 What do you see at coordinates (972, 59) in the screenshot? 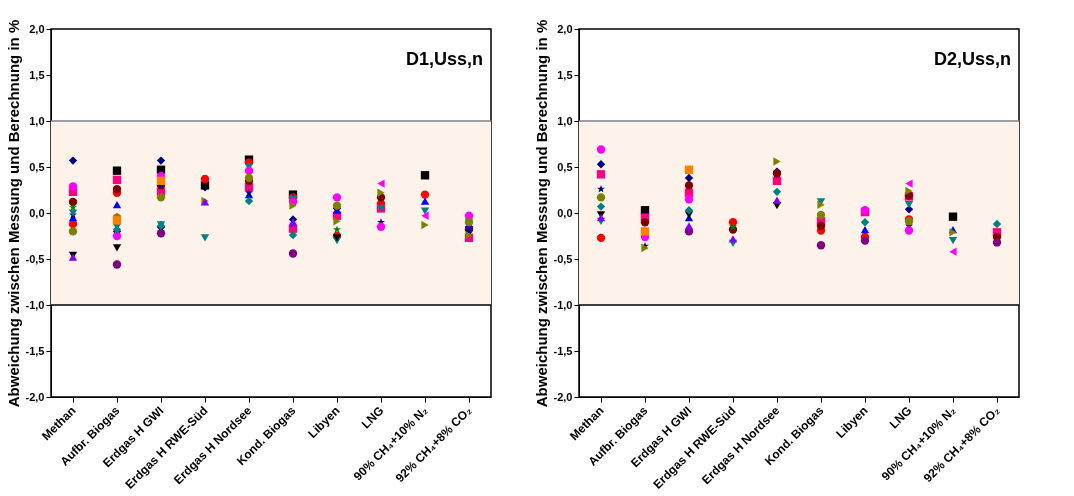
I see `text: D2,Uss,n` at bounding box center [972, 59].